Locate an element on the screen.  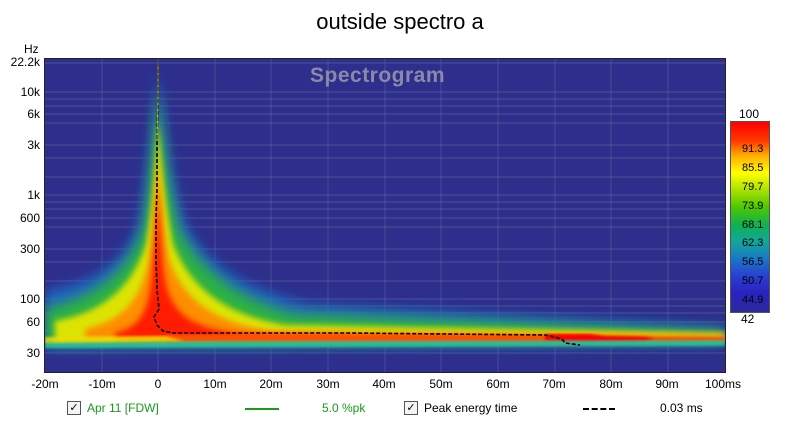
x-tick-label: 90m is located at coordinates (667, 384).